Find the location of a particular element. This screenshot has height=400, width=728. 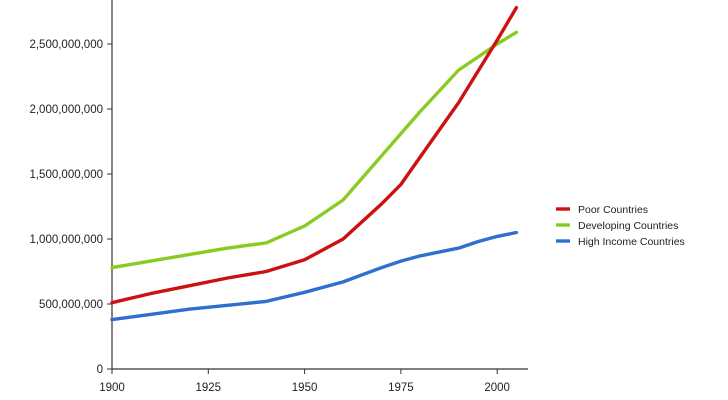

x-tick-label: 1975 is located at coordinates (401, 388).